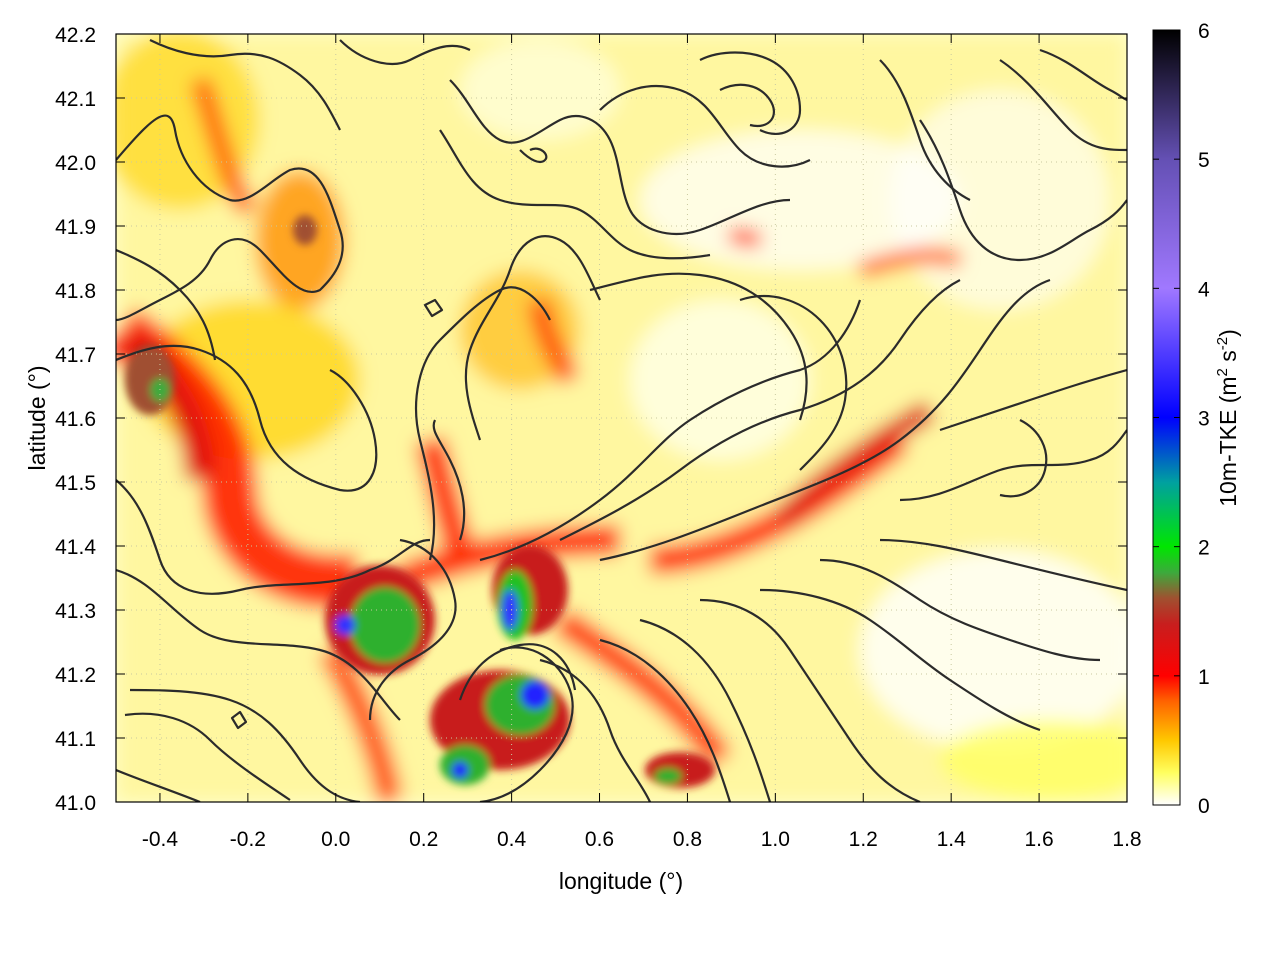  Describe the element at coordinates (1204, 806) in the screenshot. I see `colorbar-tick-label: 0` at that location.